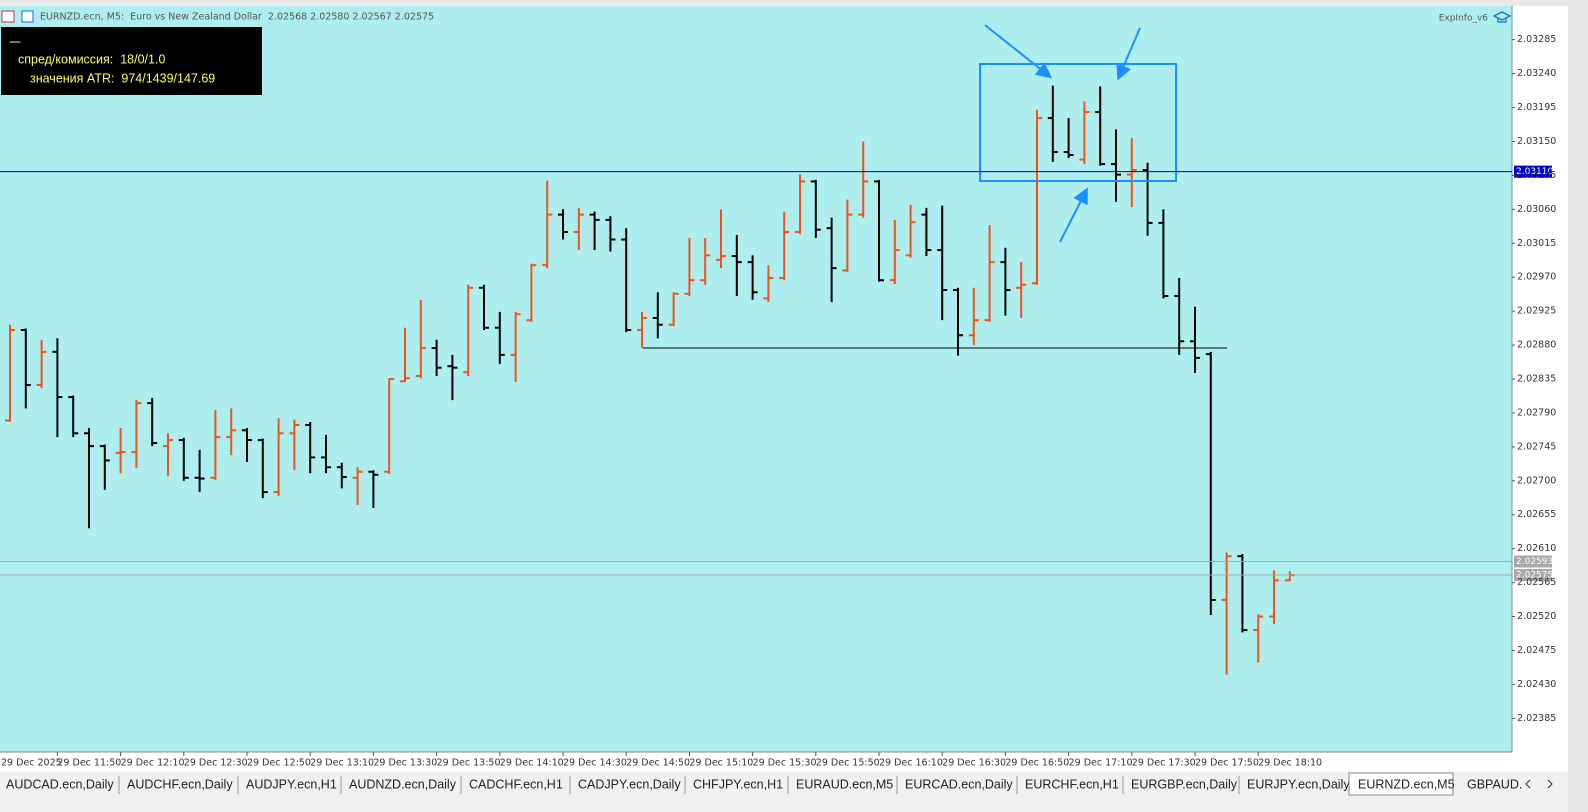 The height and width of the screenshot is (812, 1588). Describe the element at coordinates (1536, 412) in the screenshot. I see `y-tick-label: 2.02790` at that location.